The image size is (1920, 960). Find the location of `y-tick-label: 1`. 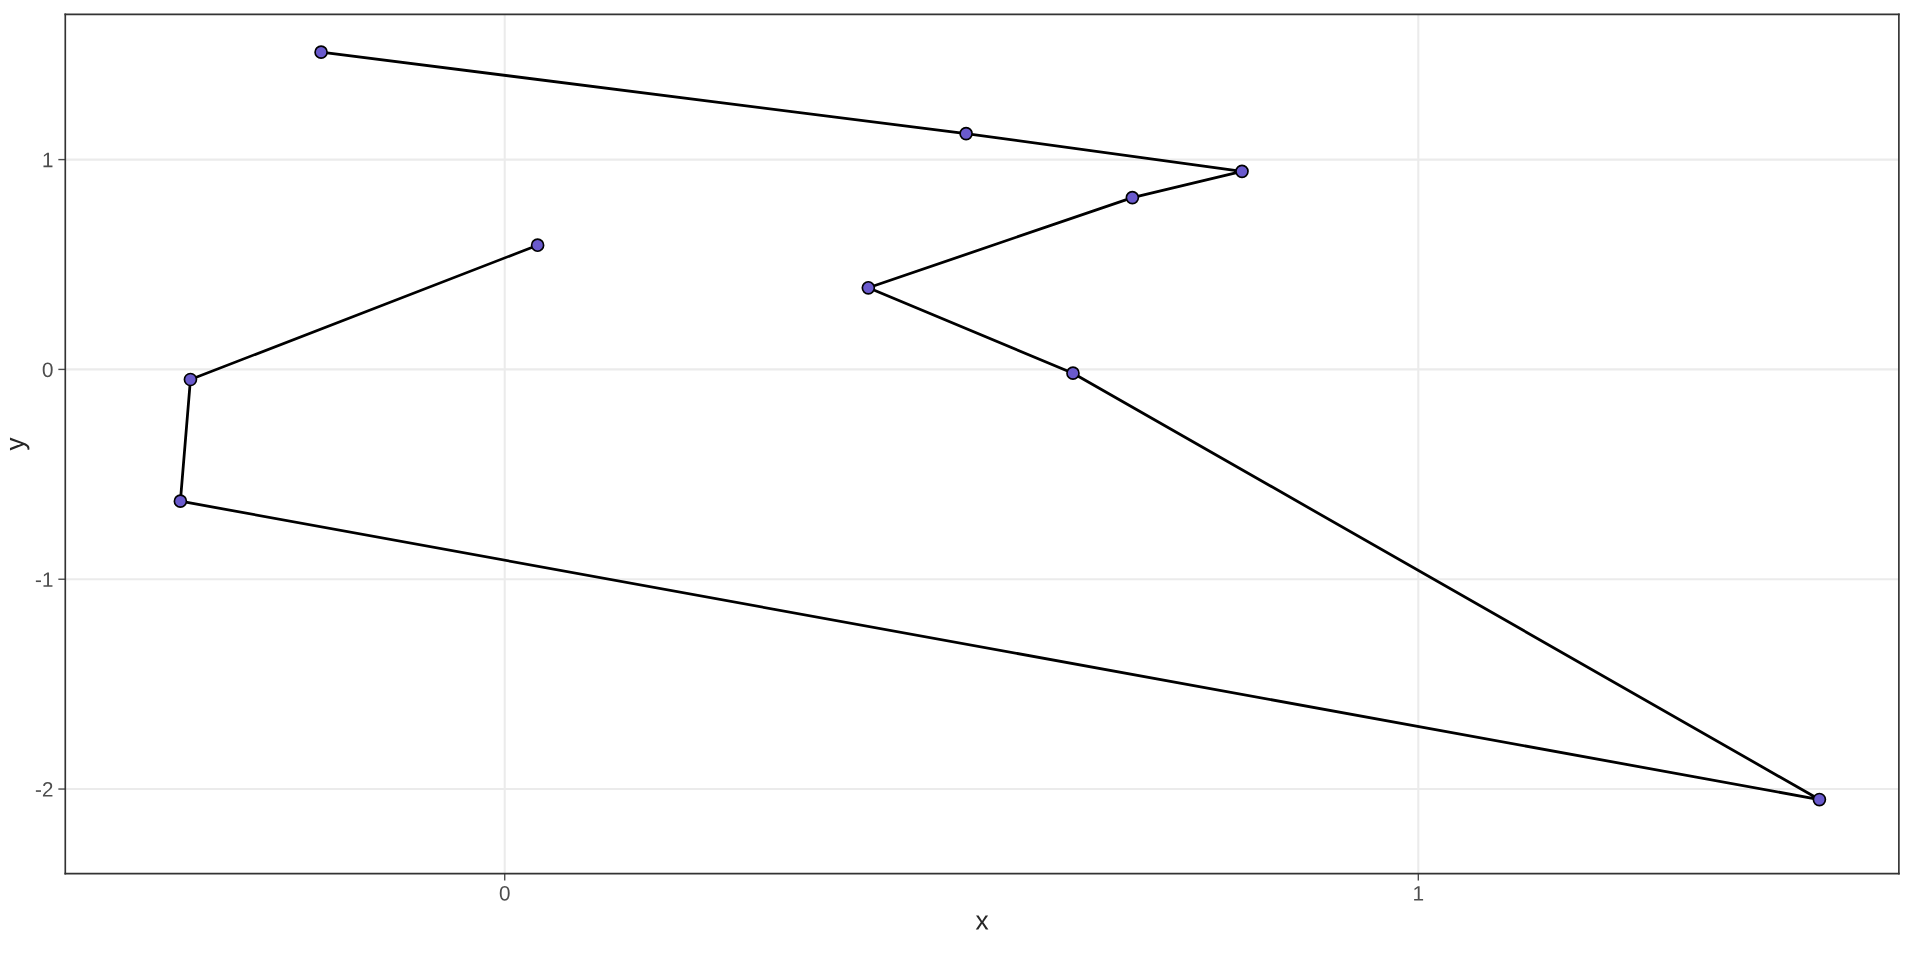

y-tick-label: 1 is located at coordinates (48, 160).